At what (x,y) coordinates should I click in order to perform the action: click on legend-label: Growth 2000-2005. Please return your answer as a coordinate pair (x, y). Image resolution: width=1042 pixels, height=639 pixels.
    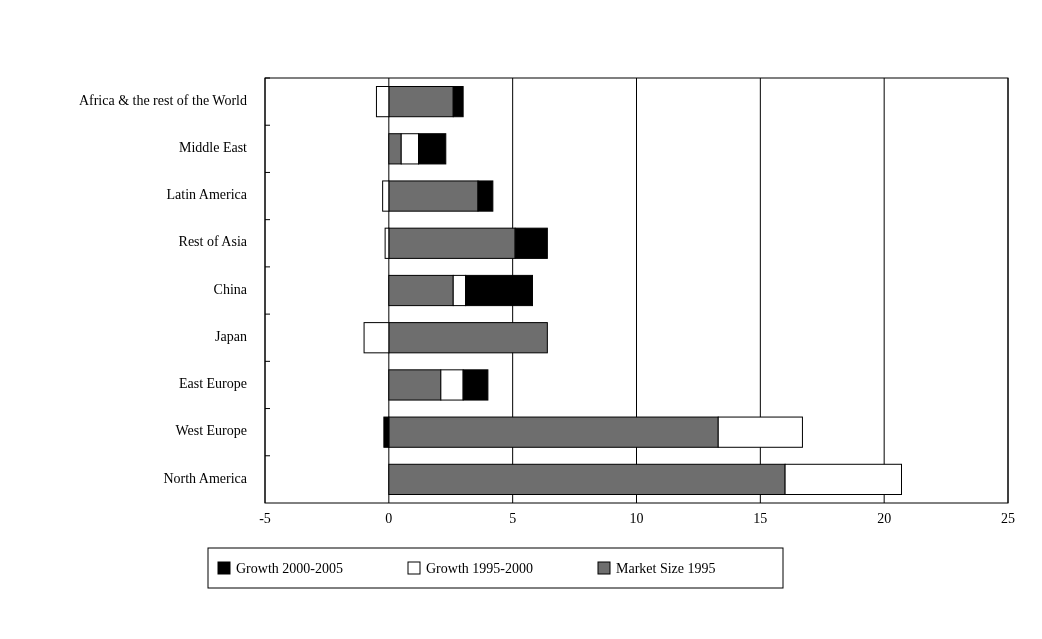
    Looking at the image, I should click on (289, 568).